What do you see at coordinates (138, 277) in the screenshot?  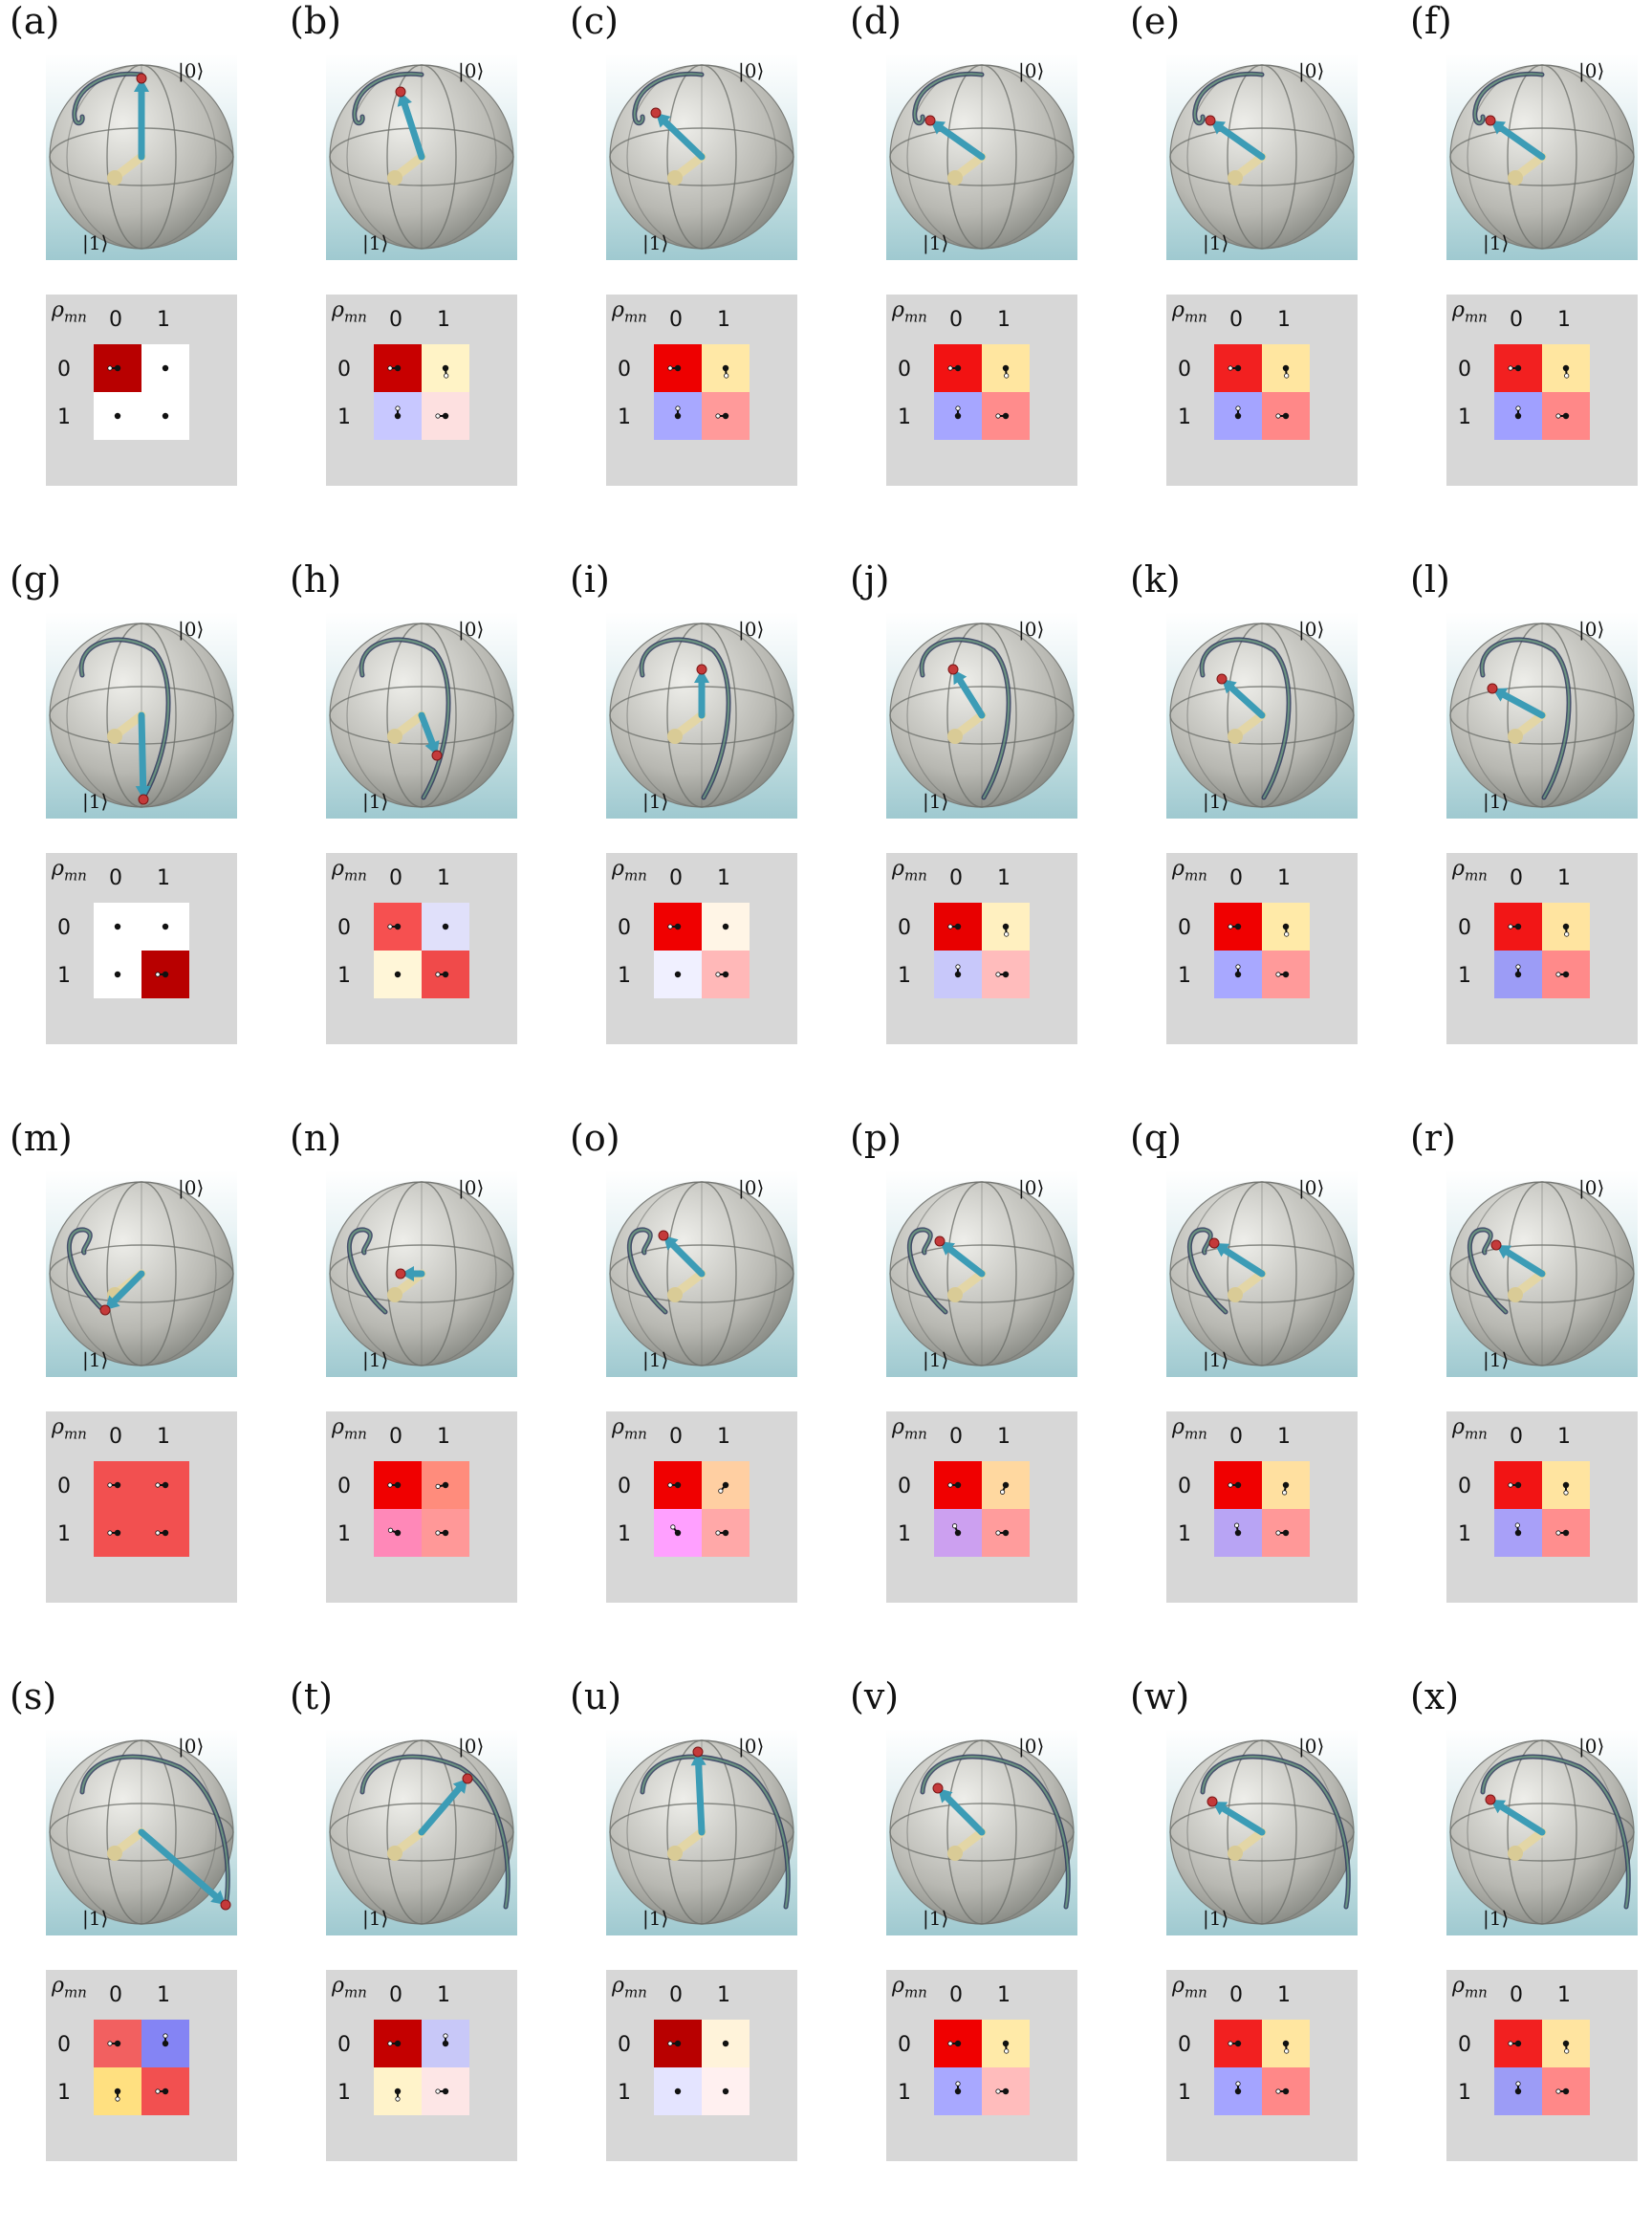 I see `panel: (a) |0⟩ |1⟩ ρmn 0 1 0 1` at bounding box center [138, 277].